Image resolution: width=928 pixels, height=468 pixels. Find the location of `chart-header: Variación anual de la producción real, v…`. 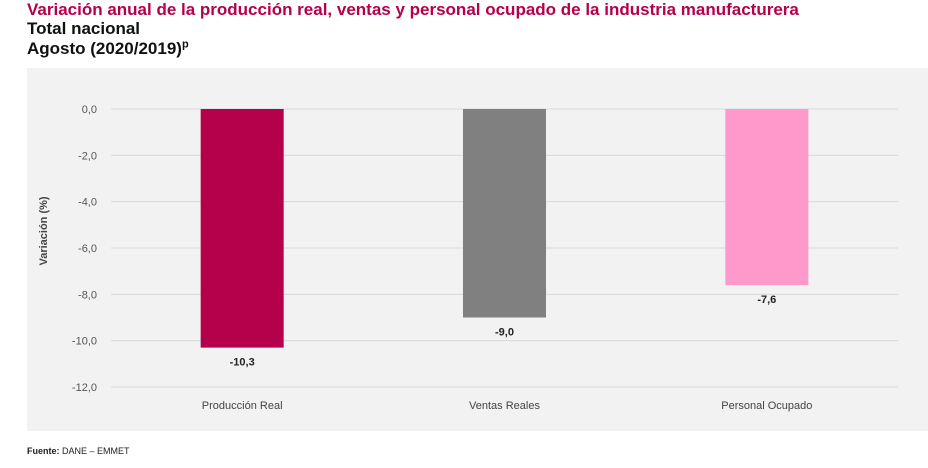

chart-header: Variación anual de la producción real, v… is located at coordinates (477, 29).